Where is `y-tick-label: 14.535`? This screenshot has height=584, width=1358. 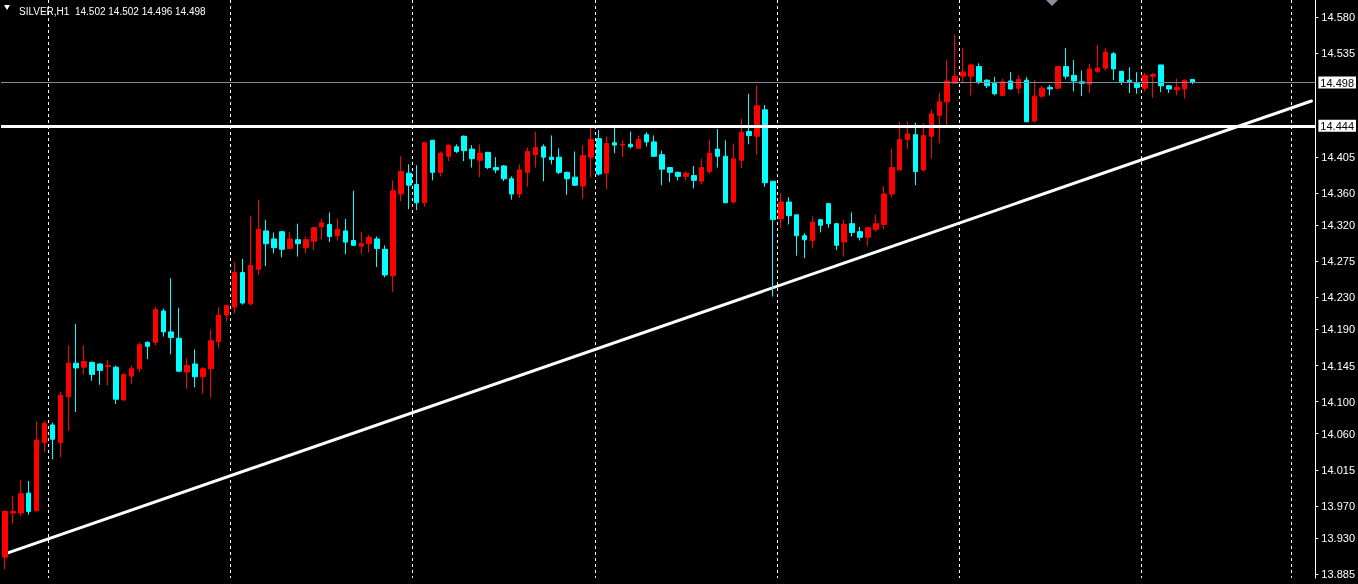
y-tick-label: 14.535 is located at coordinates (1338, 52).